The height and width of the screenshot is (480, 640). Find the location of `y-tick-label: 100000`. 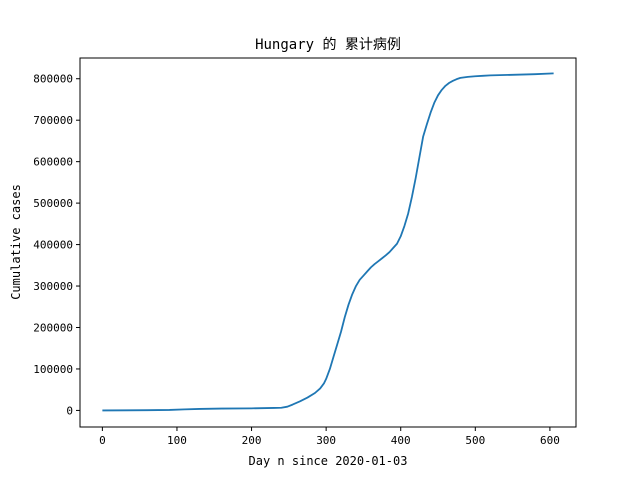

y-tick-label: 100000 is located at coordinates (53, 369).